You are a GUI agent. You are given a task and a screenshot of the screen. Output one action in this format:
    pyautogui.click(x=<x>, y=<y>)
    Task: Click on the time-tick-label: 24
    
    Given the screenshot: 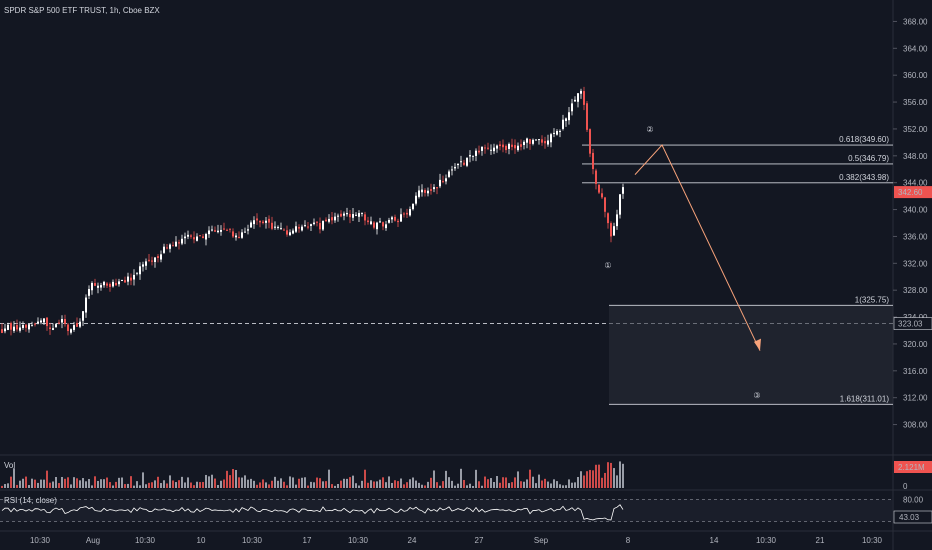 What is the action you would take?
    pyautogui.click(x=412, y=540)
    